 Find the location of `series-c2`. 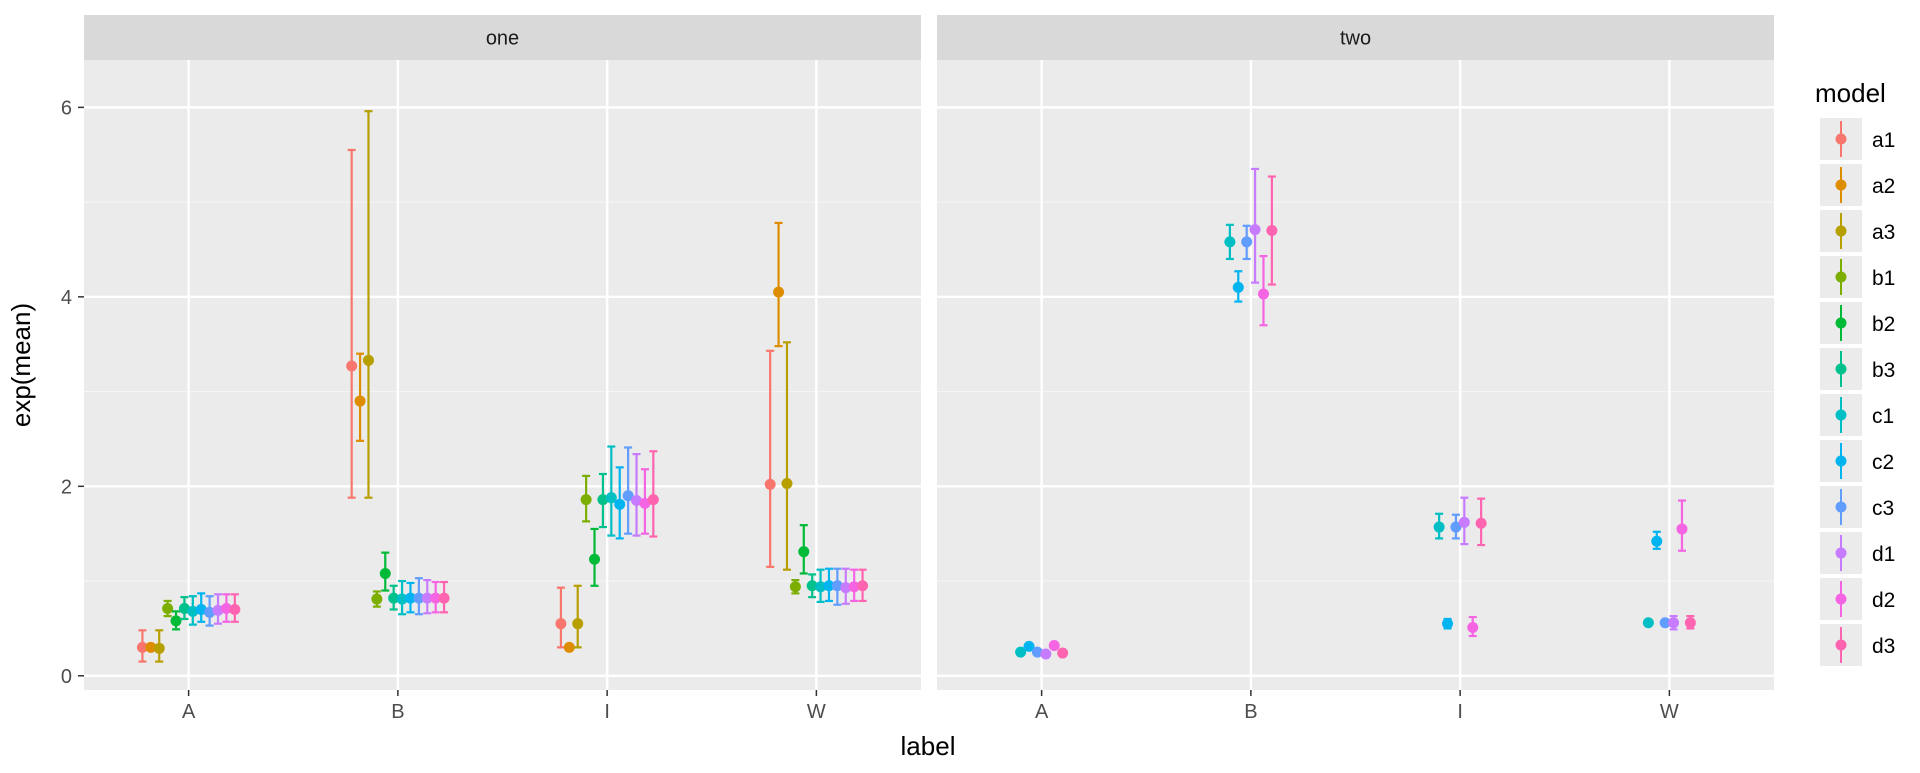

series-c2 is located at coordinates (515, 544).